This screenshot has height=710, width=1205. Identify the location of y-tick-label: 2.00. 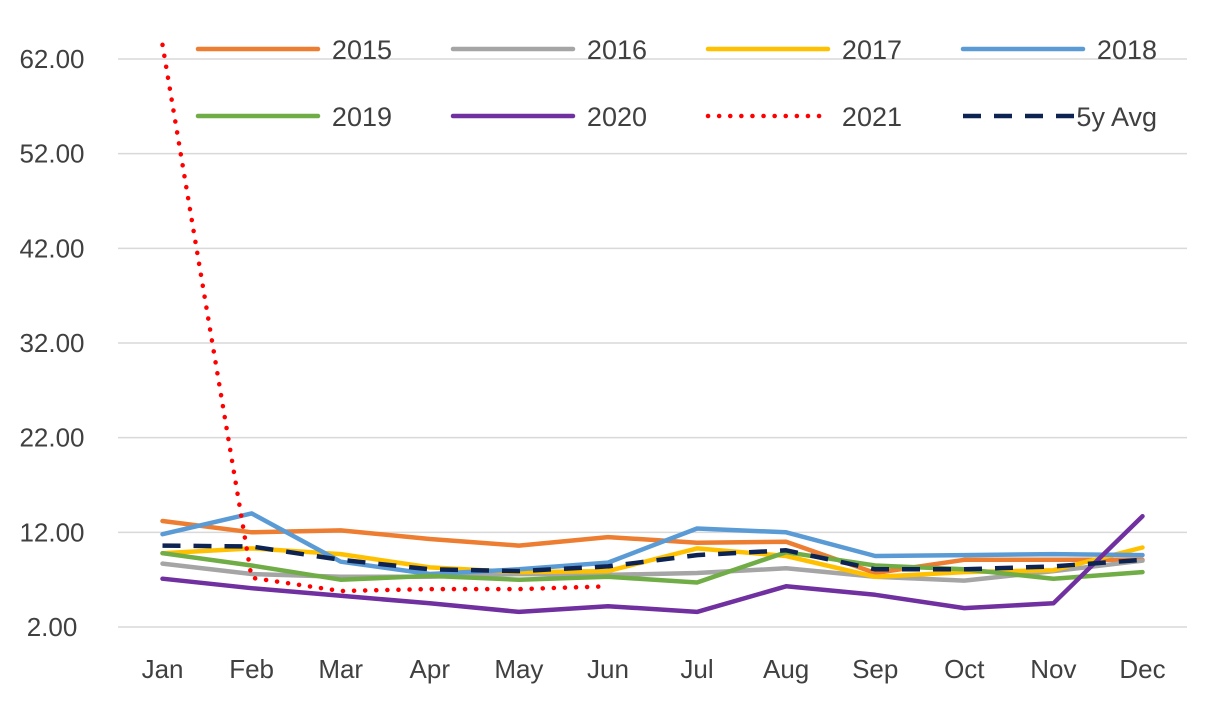
(52, 627).